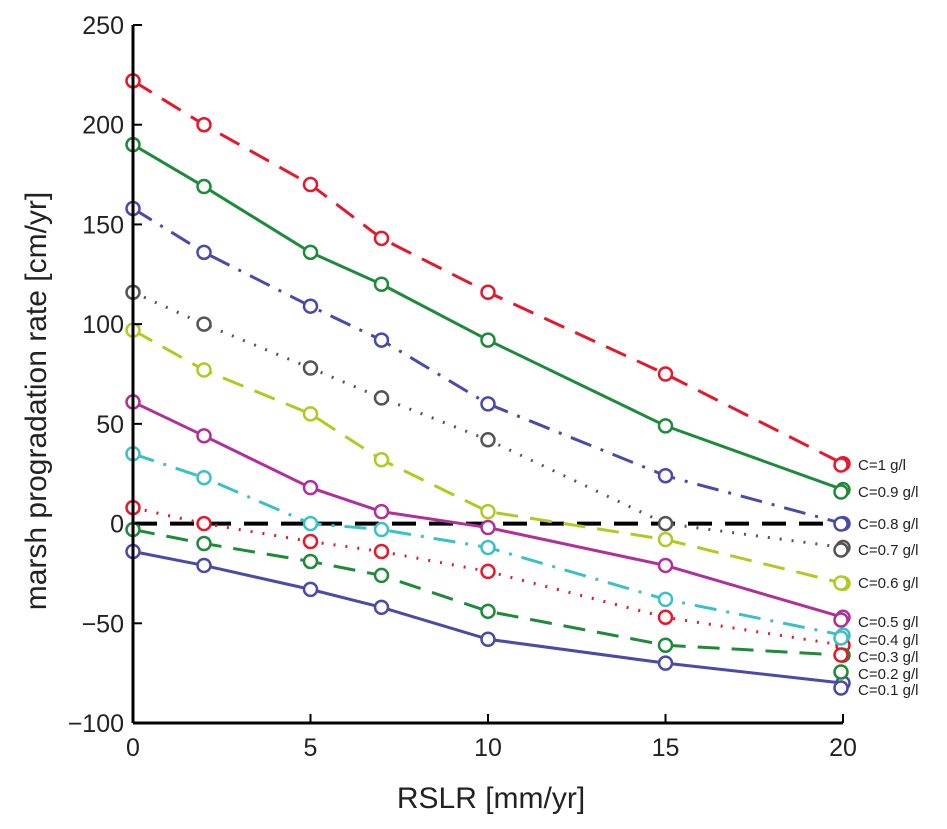 This screenshot has width=947, height=829. Describe the element at coordinates (666, 748) in the screenshot. I see `x-tick-label: 15` at that location.